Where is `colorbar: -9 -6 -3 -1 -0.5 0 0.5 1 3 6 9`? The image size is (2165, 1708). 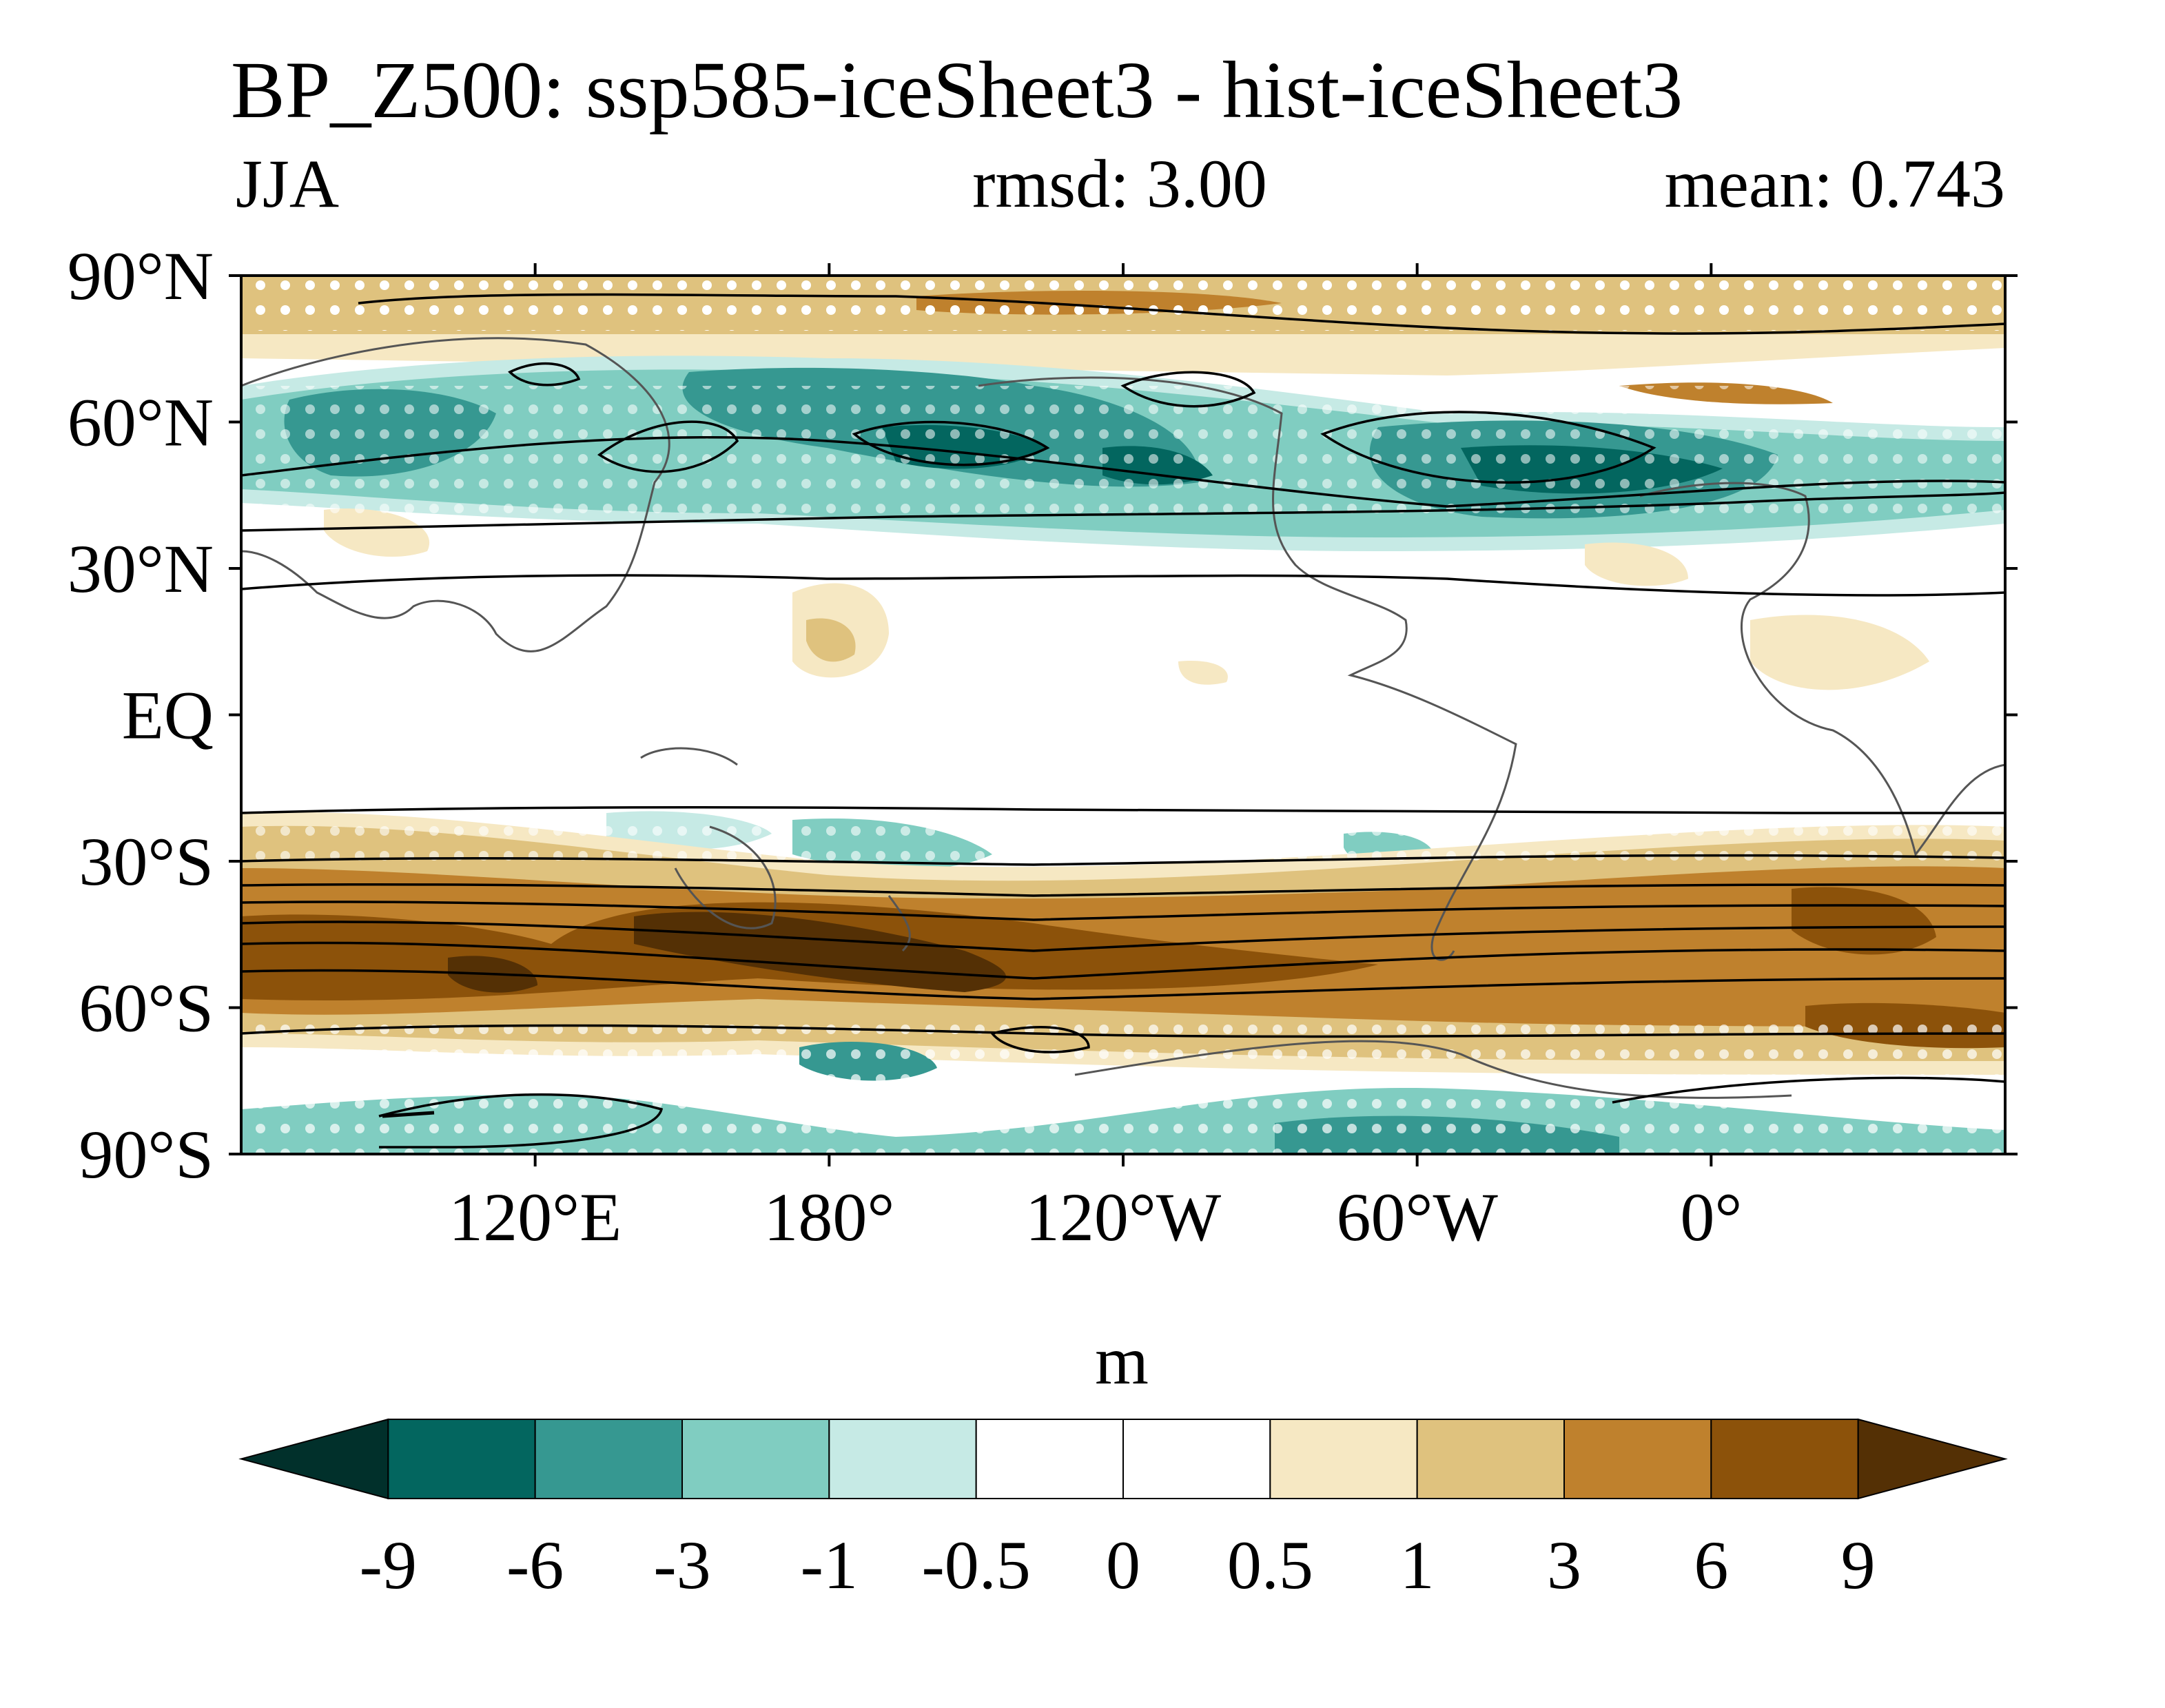
colorbar: -9 -6 -3 -1 -0.5 0 0.5 1 3 6 9 is located at coordinates (1123, 1510).